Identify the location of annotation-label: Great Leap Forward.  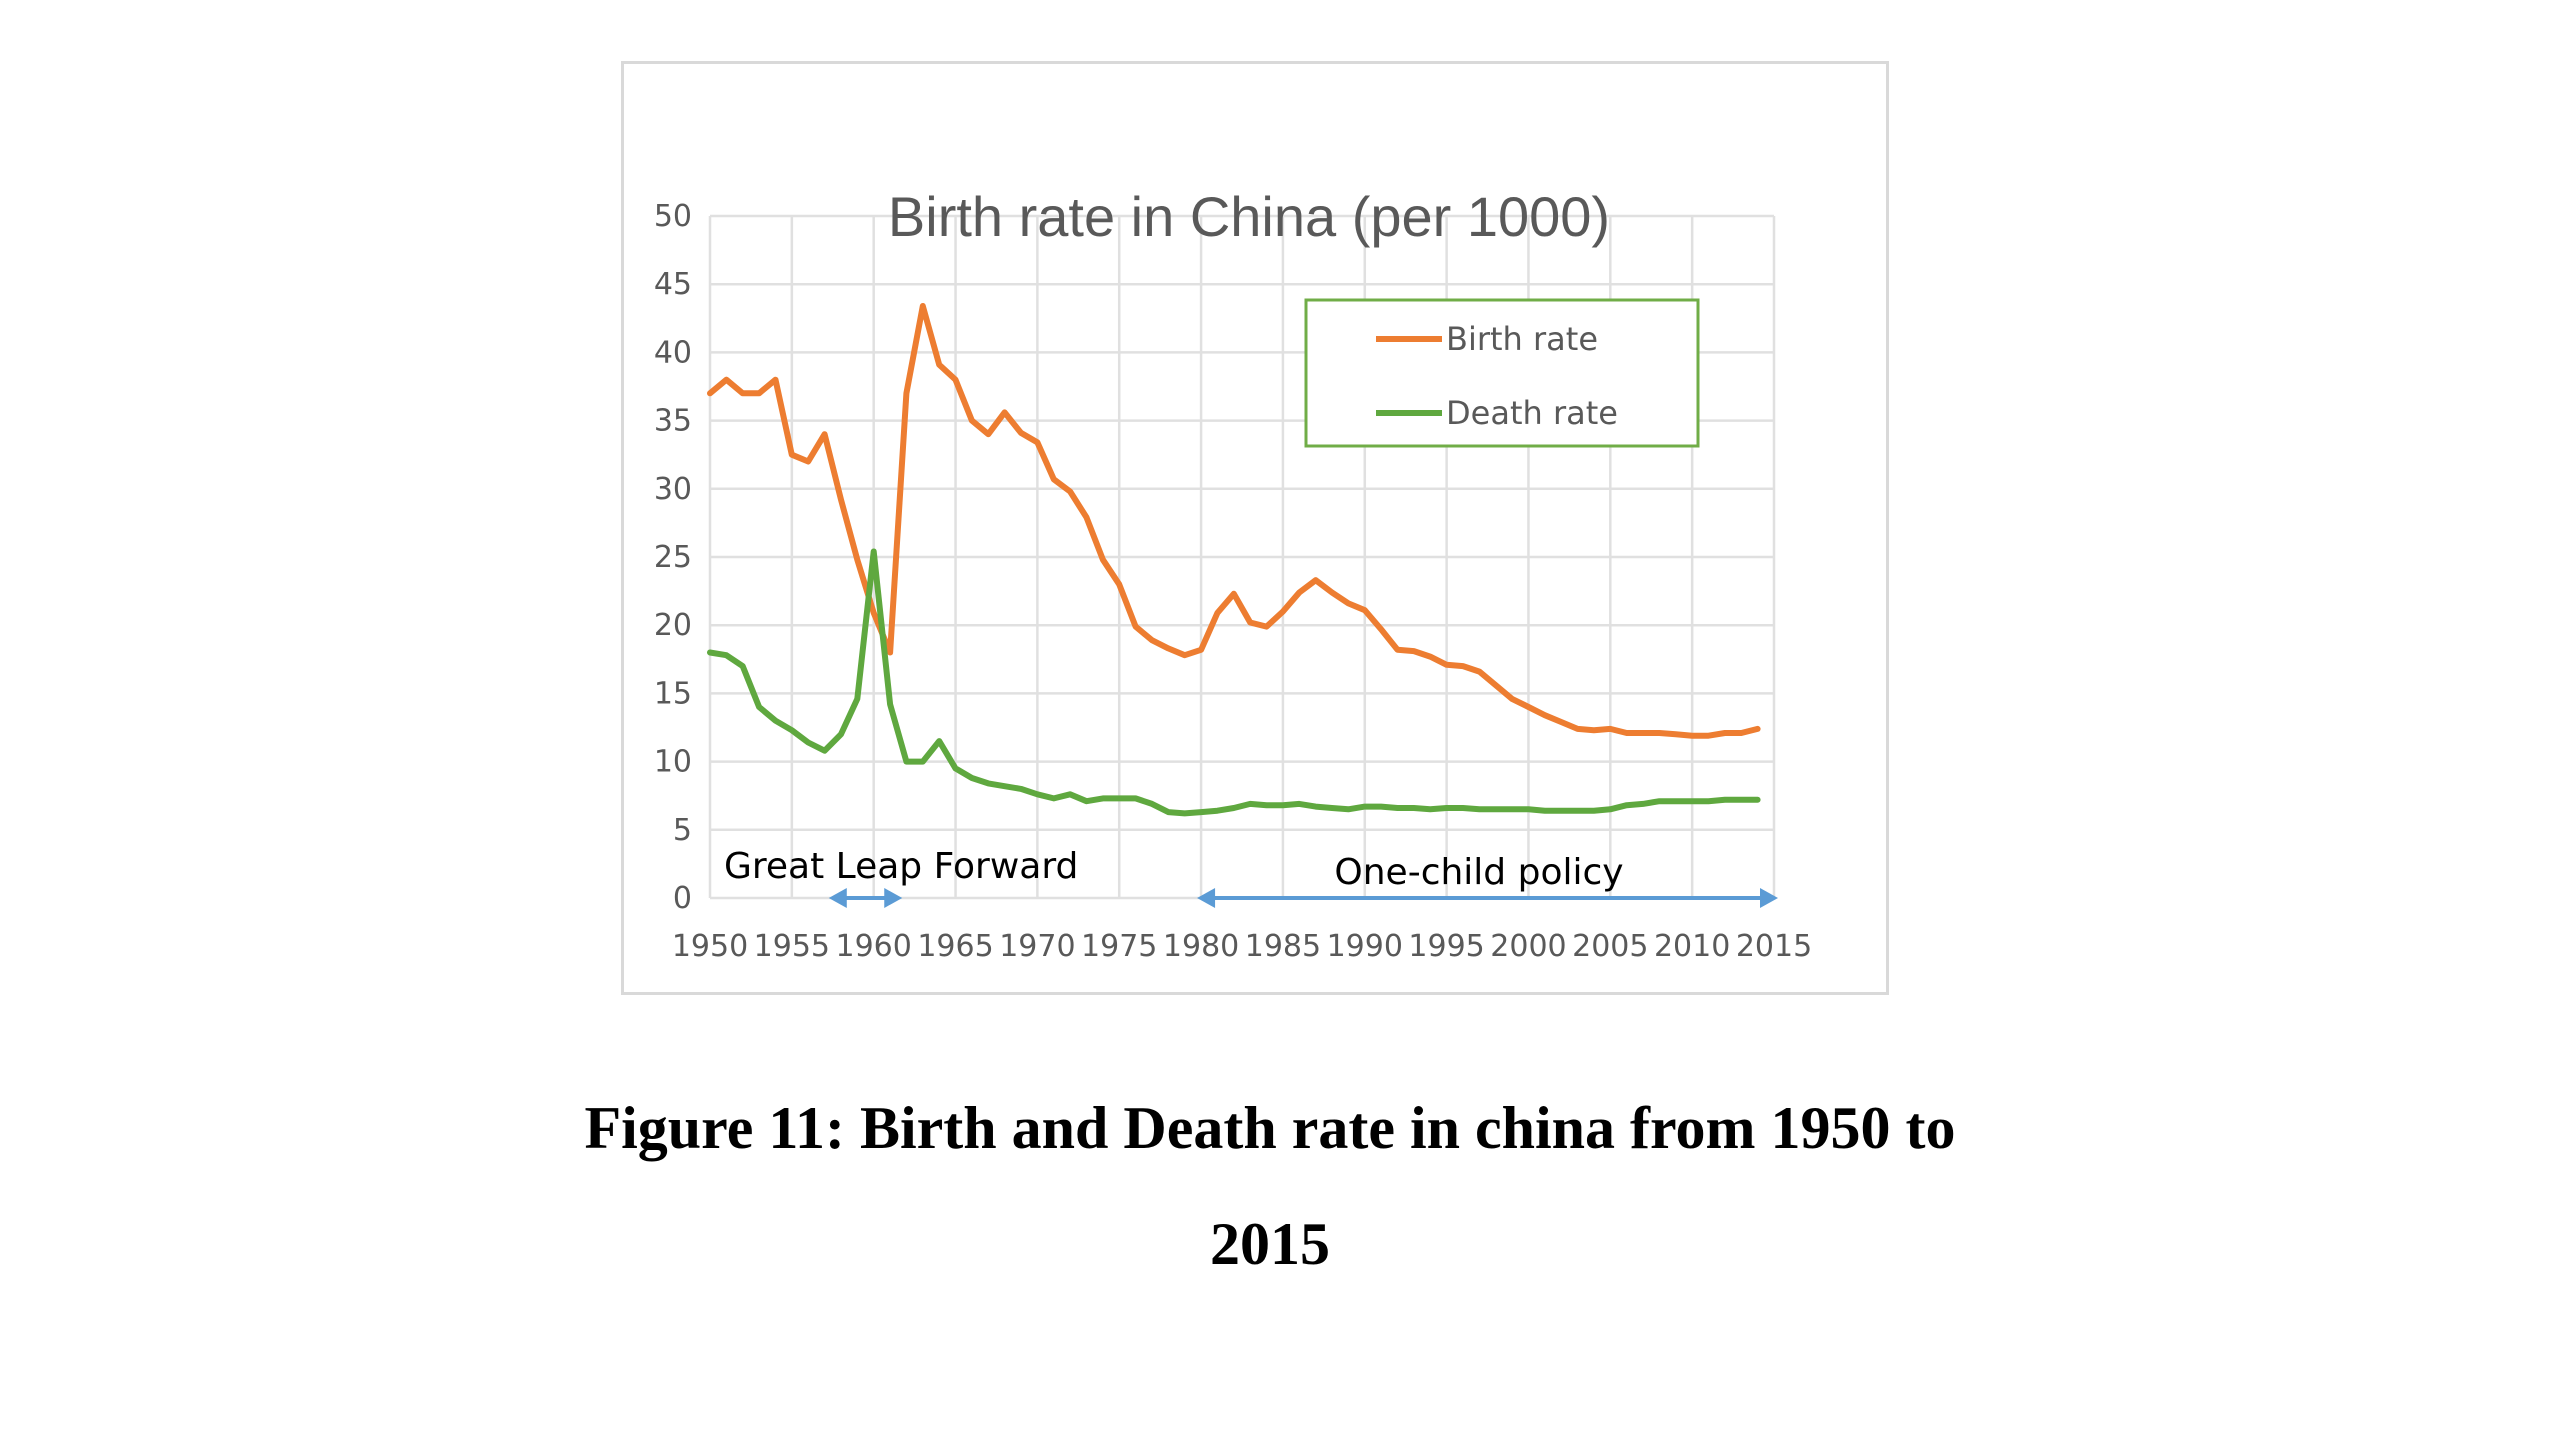
(901, 866).